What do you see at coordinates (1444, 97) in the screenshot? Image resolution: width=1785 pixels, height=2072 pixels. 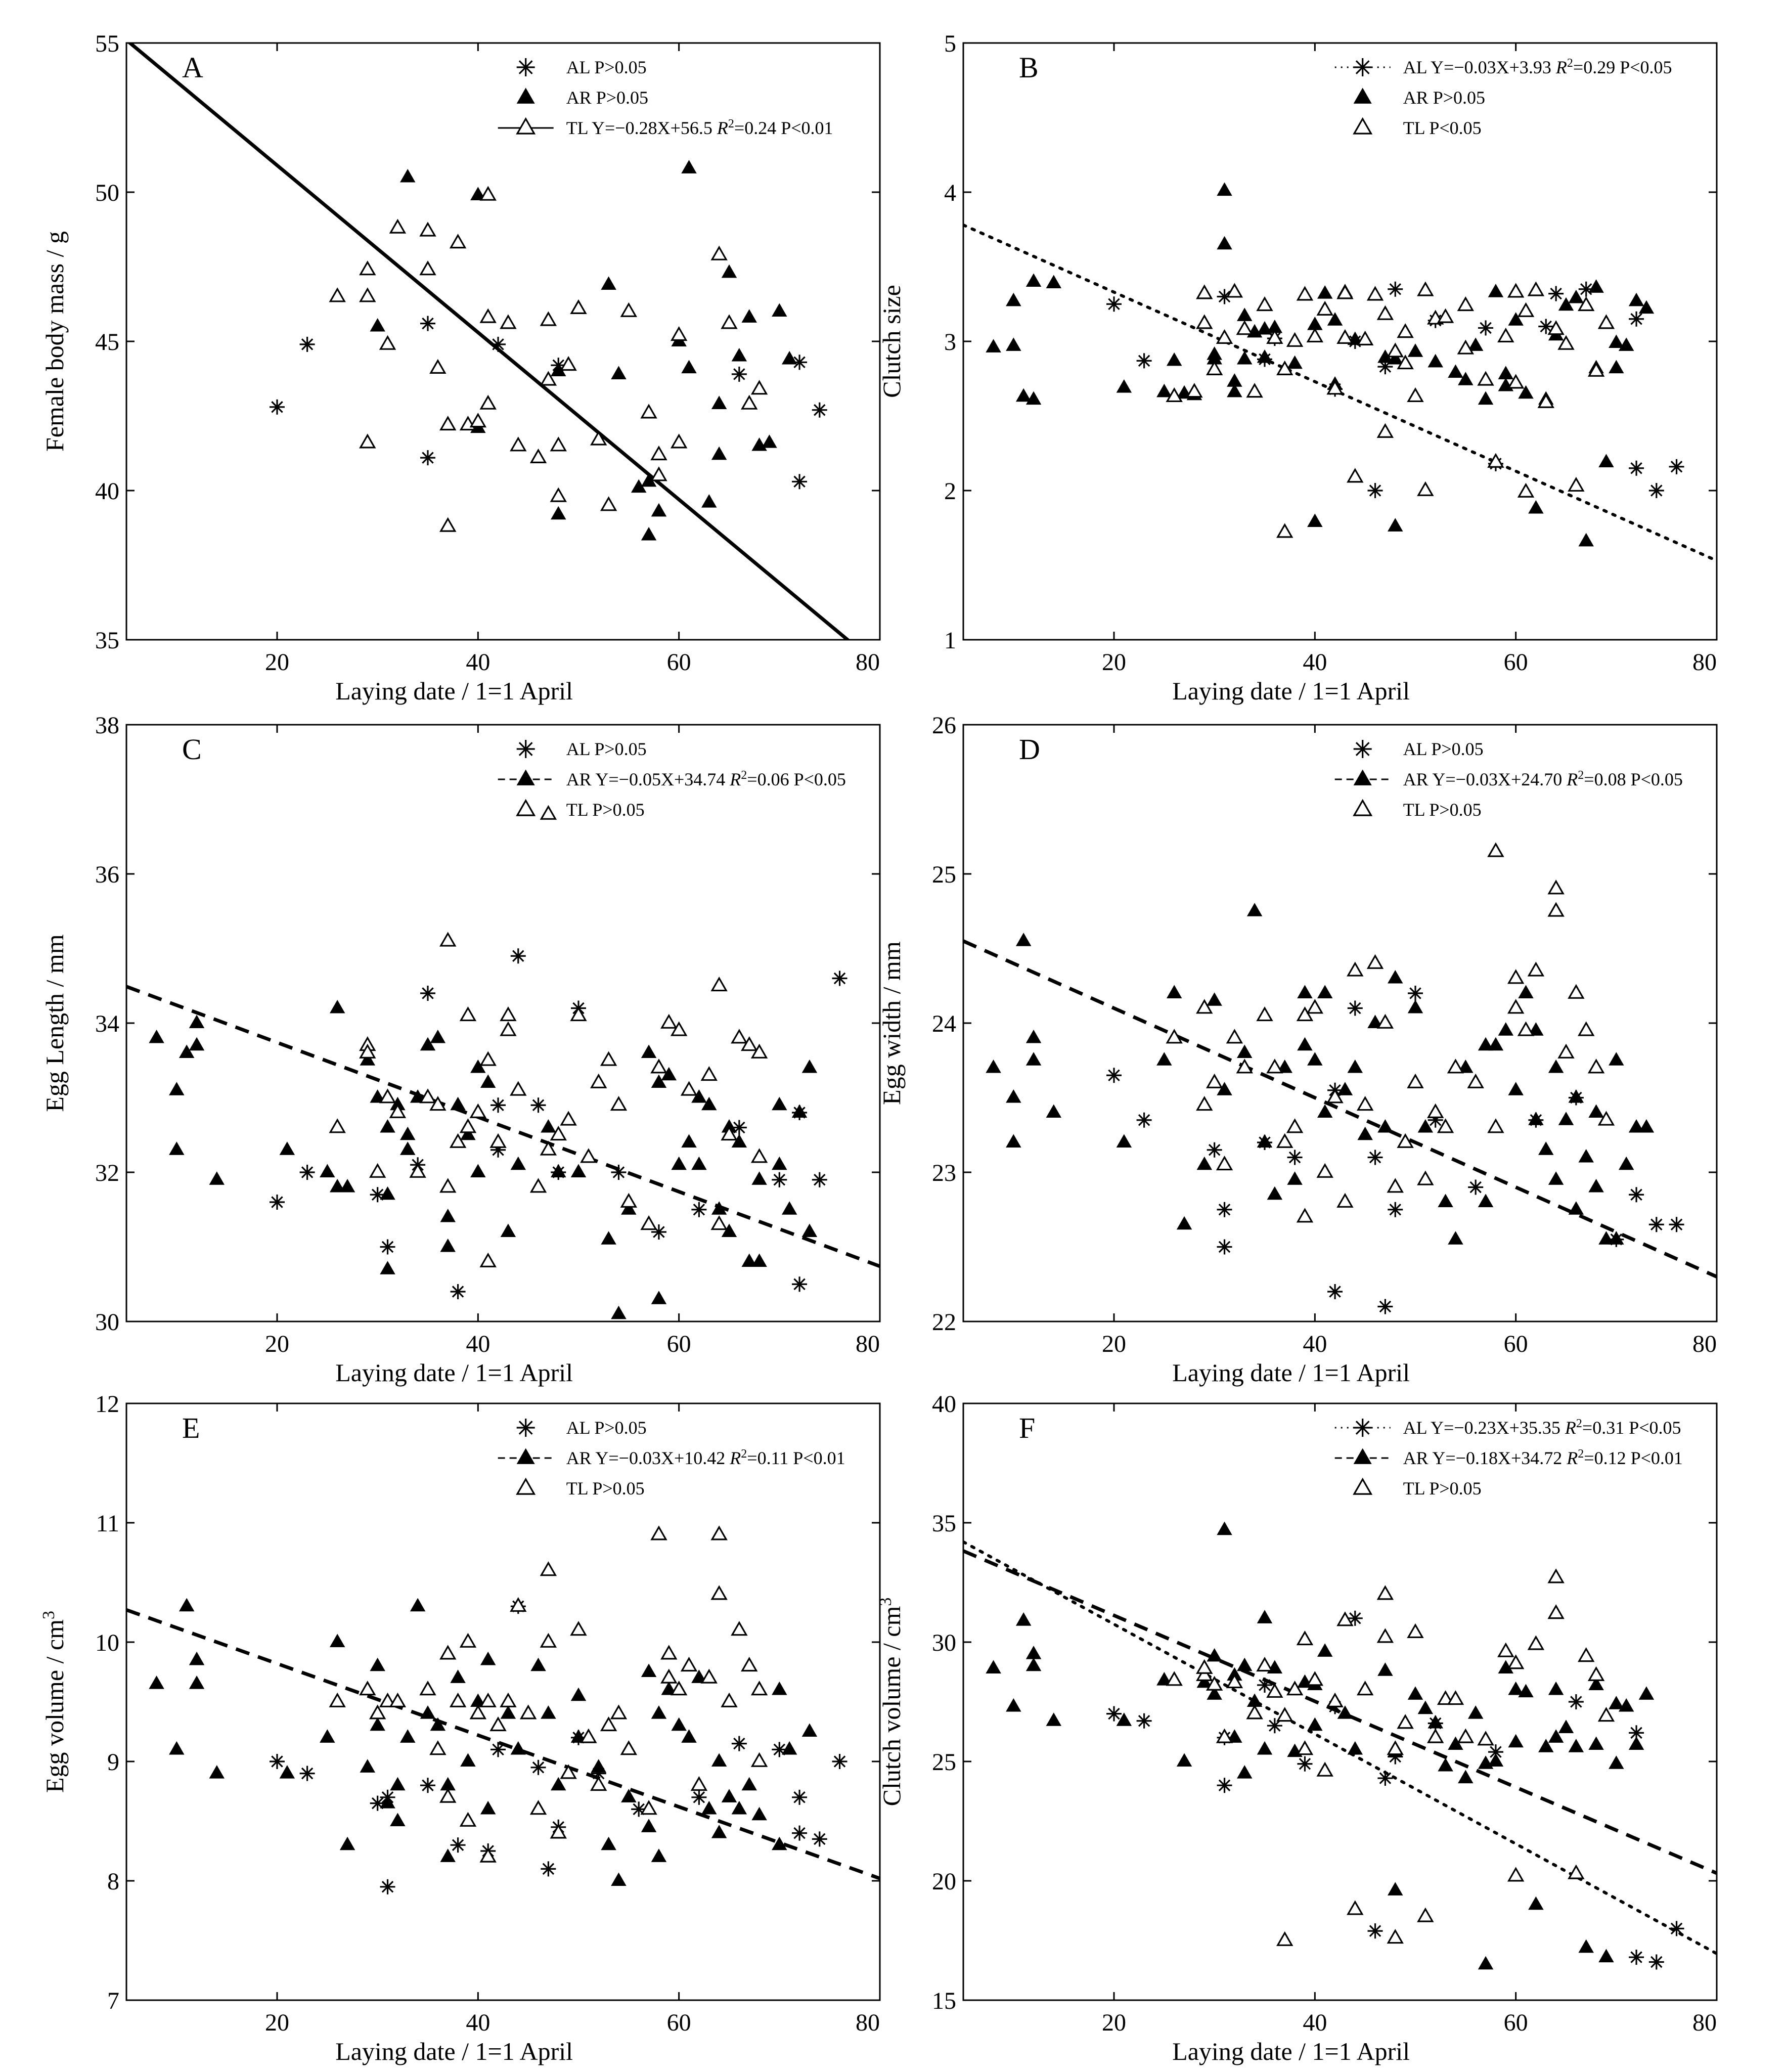 I see `legend-label: AR P>0.05` at bounding box center [1444, 97].